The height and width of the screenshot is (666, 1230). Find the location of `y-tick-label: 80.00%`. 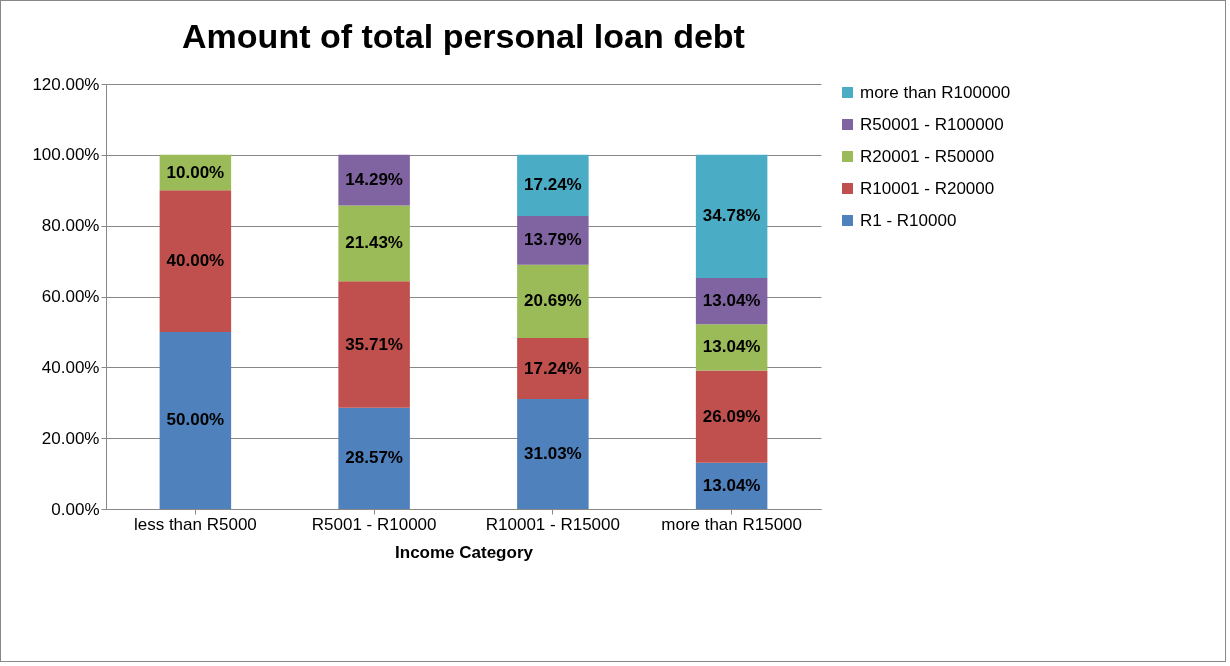

y-tick-label: 80.00% is located at coordinates (70, 226).